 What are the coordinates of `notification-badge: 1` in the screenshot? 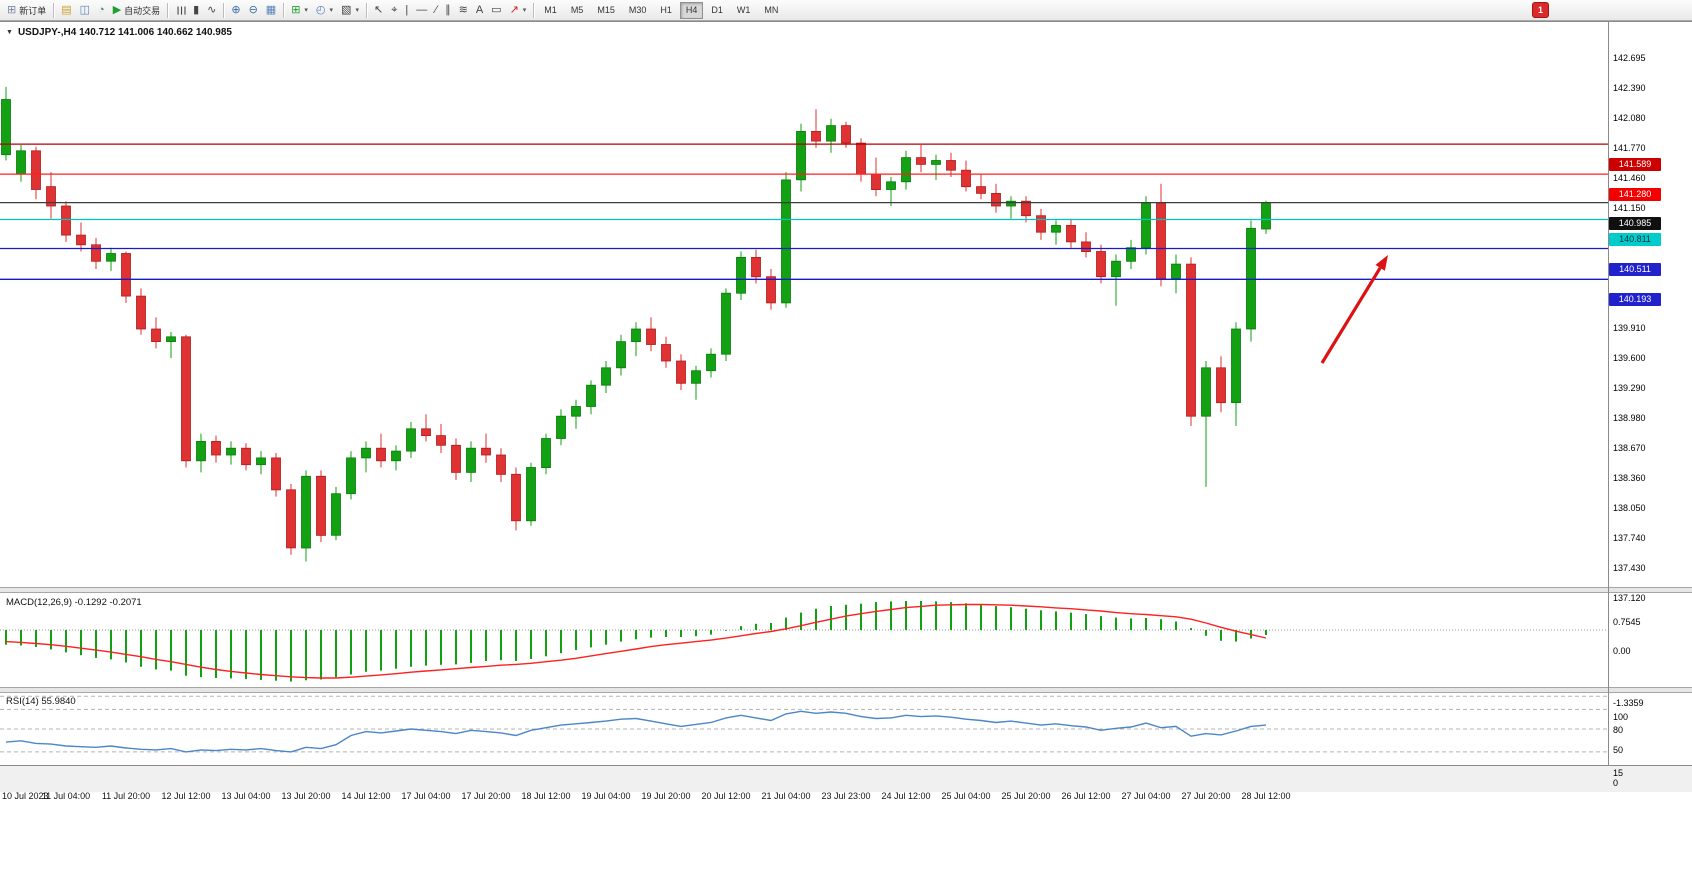 It's located at (1540, 10).